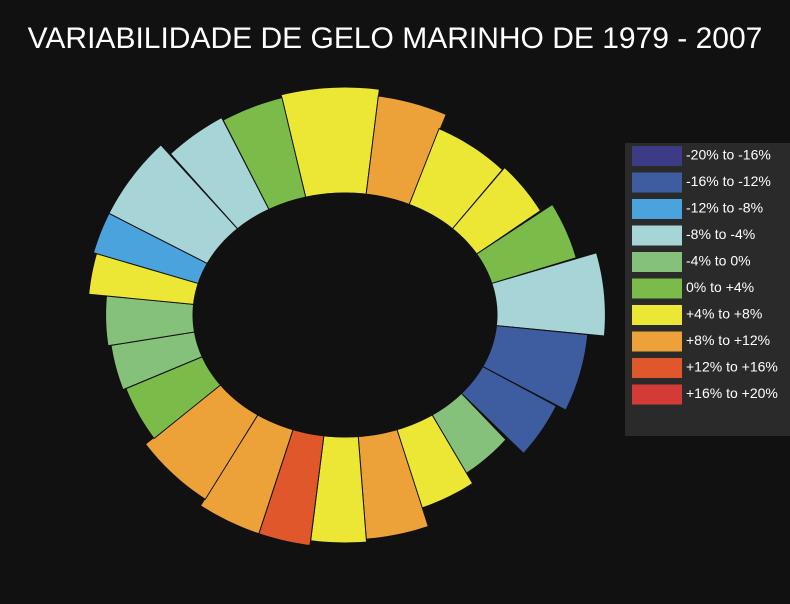  What do you see at coordinates (720, 287) in the screenshot?
I see `legend-label: 0% to +4%` at bounding box center [720, 287].